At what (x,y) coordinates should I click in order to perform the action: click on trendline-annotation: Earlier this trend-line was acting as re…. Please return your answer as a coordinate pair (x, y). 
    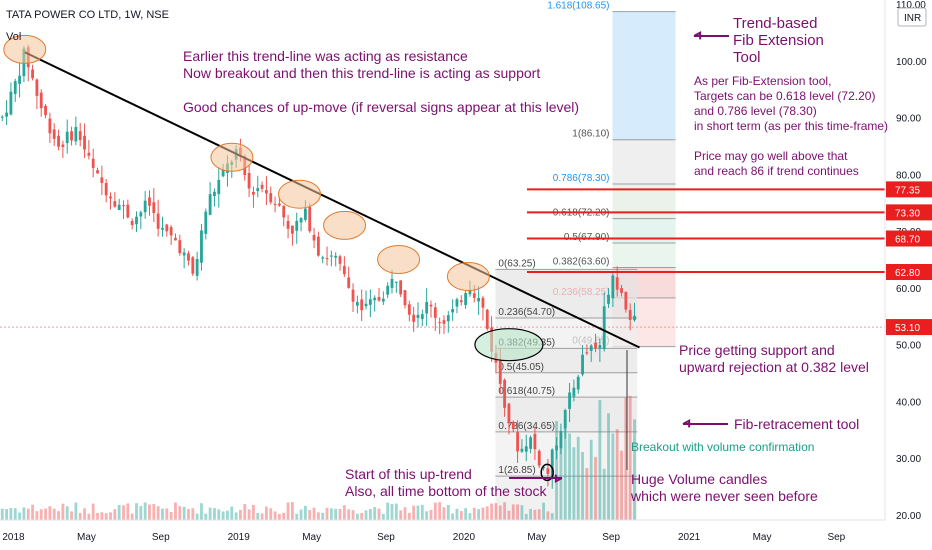
    Looking at the image, I should click on (381, 81).